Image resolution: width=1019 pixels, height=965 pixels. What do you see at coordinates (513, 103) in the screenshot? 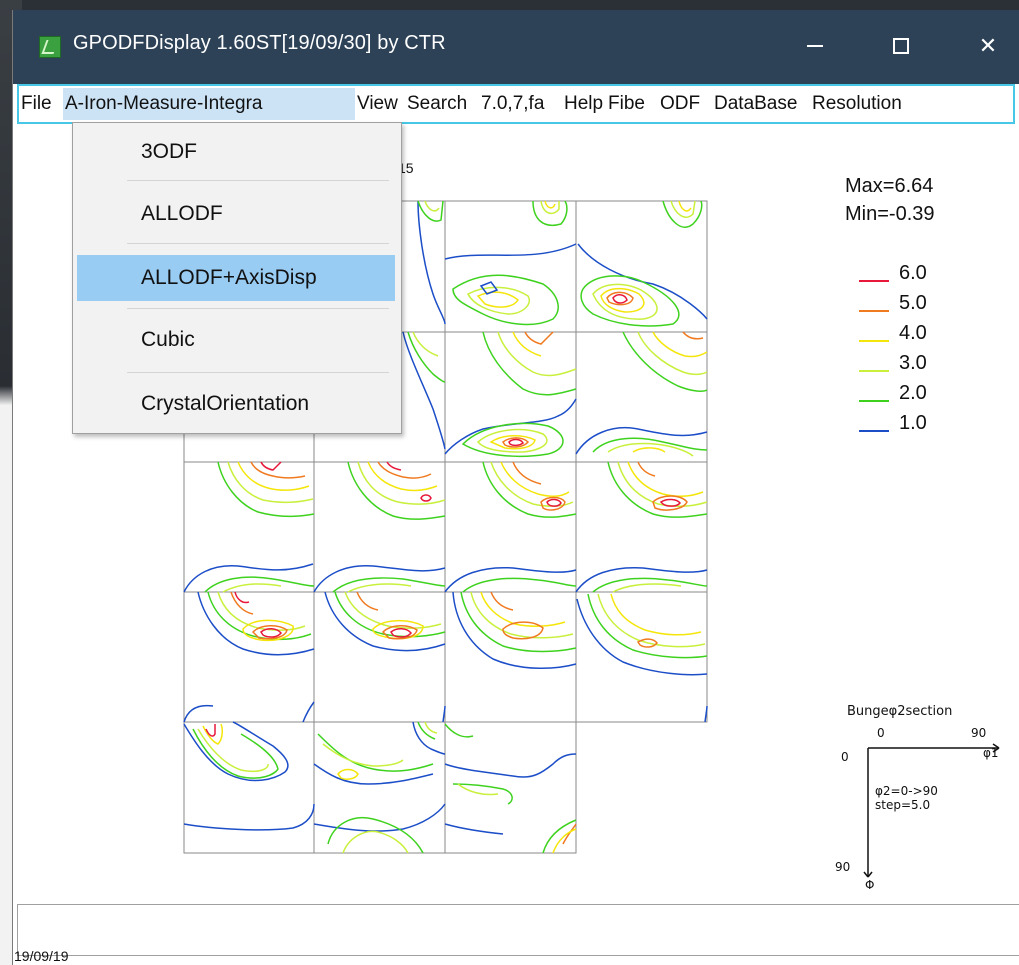
I see `menu-settings-value: 7.0,7,fa` at bounding box center [513, 103].